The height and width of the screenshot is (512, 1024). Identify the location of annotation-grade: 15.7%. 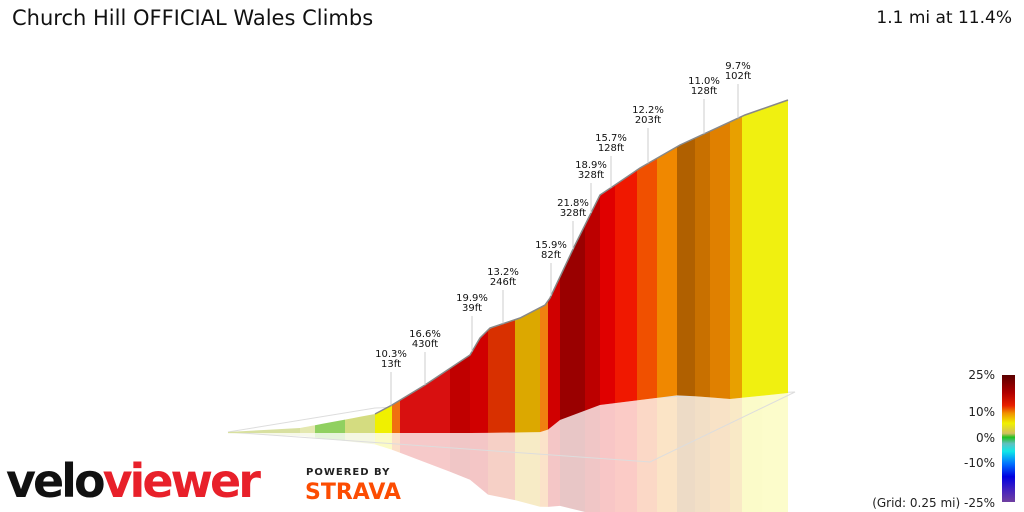
(611, 138).